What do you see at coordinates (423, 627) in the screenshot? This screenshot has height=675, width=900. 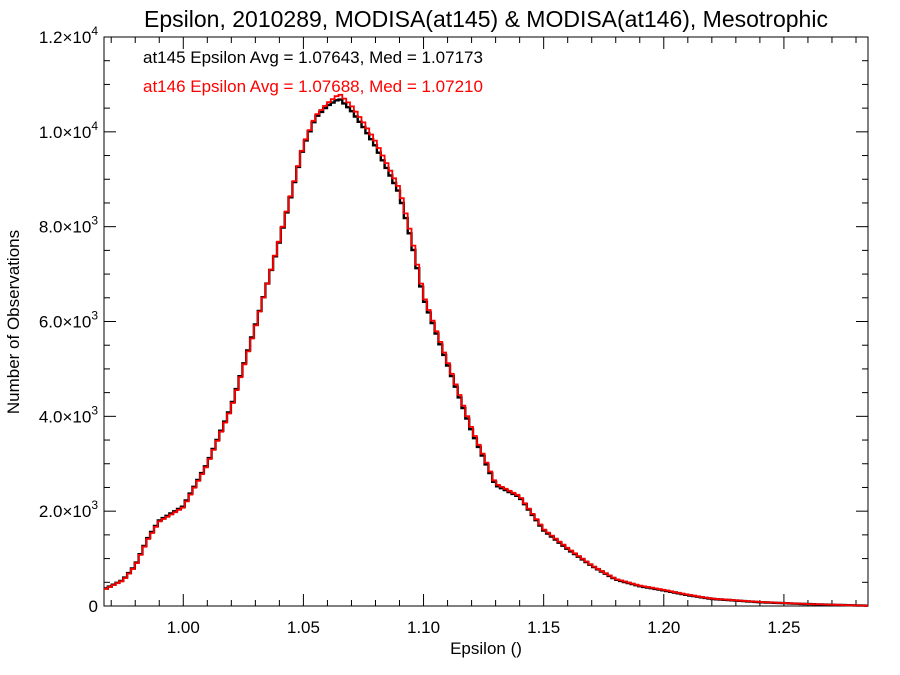 I see `x-tick-label: 1.10` at bounding box center [423, 627].